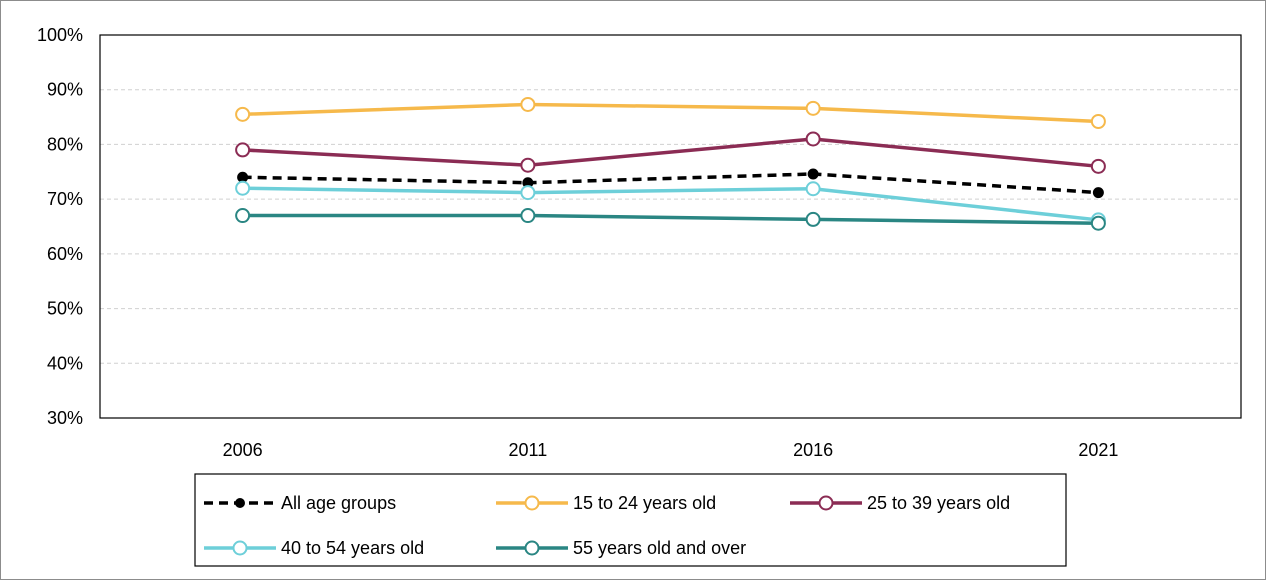 The width and height of the screenshot is (1266, 580). I want to click on legend-item: 25 to 39 years old, so click(900, 503).